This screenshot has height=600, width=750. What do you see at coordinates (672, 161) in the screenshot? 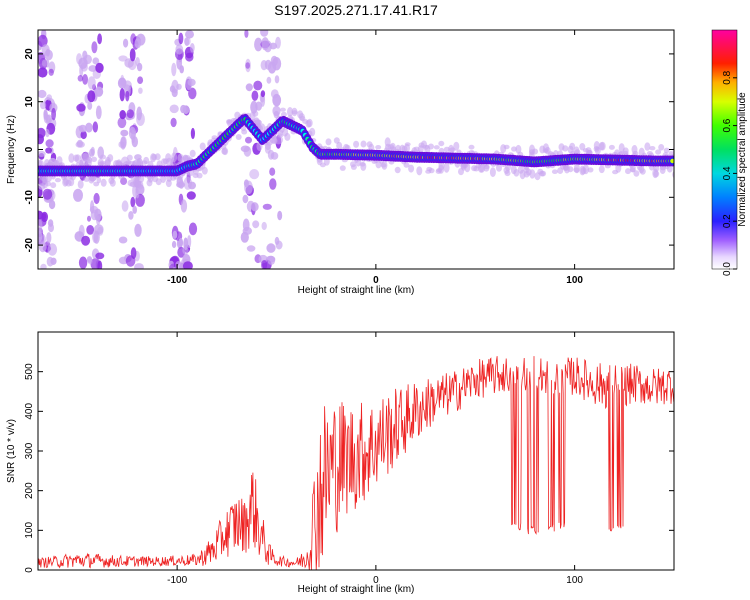
I see `ridge-core` at bounding box center [672, 161].